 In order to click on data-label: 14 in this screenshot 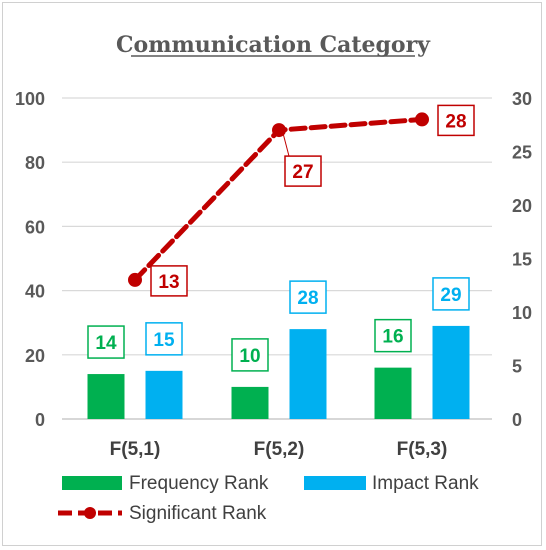, I will do `click(106, 343)`.